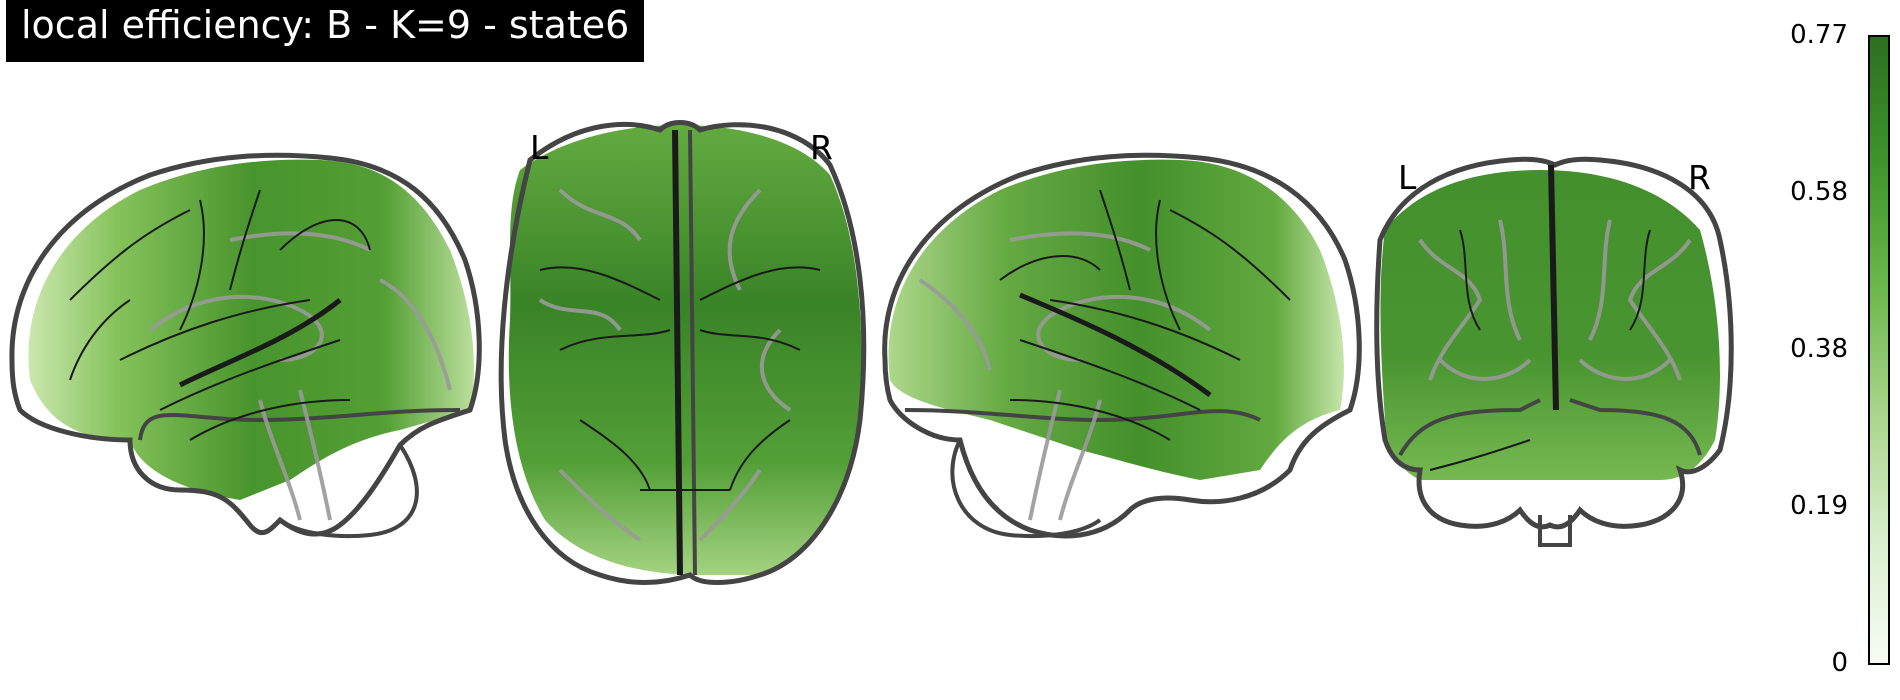 This screenshot has width=1900, height=700. What do you see at coordinates (1635, 427) in the screenshot?
I see `temporal-line-right` at bounding box center [1635, 427].